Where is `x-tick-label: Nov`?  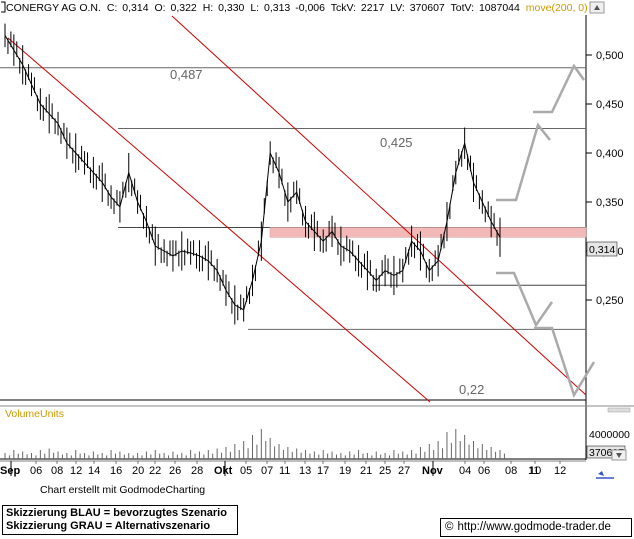 x-tick-label: Nov is located at coordinates (433, 471).